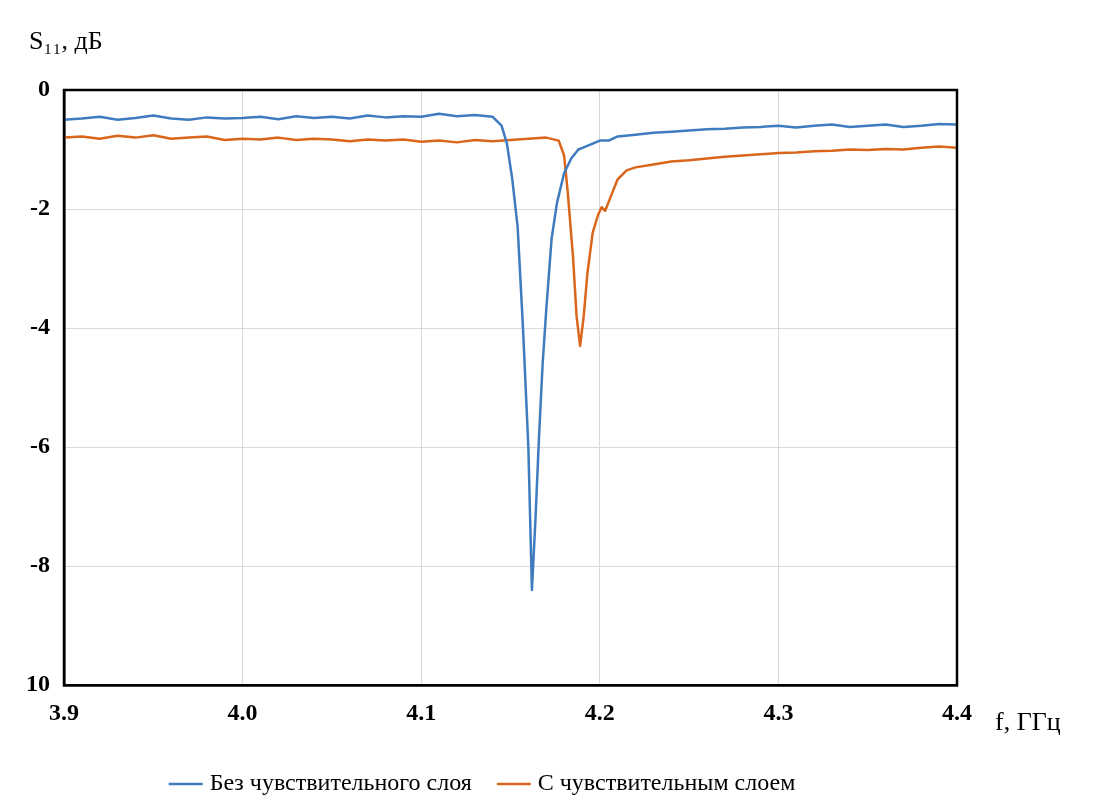  Describe the element at coordinates (64, 711) in the screenshot. I see `x-tick-label: 3.9` at that location.